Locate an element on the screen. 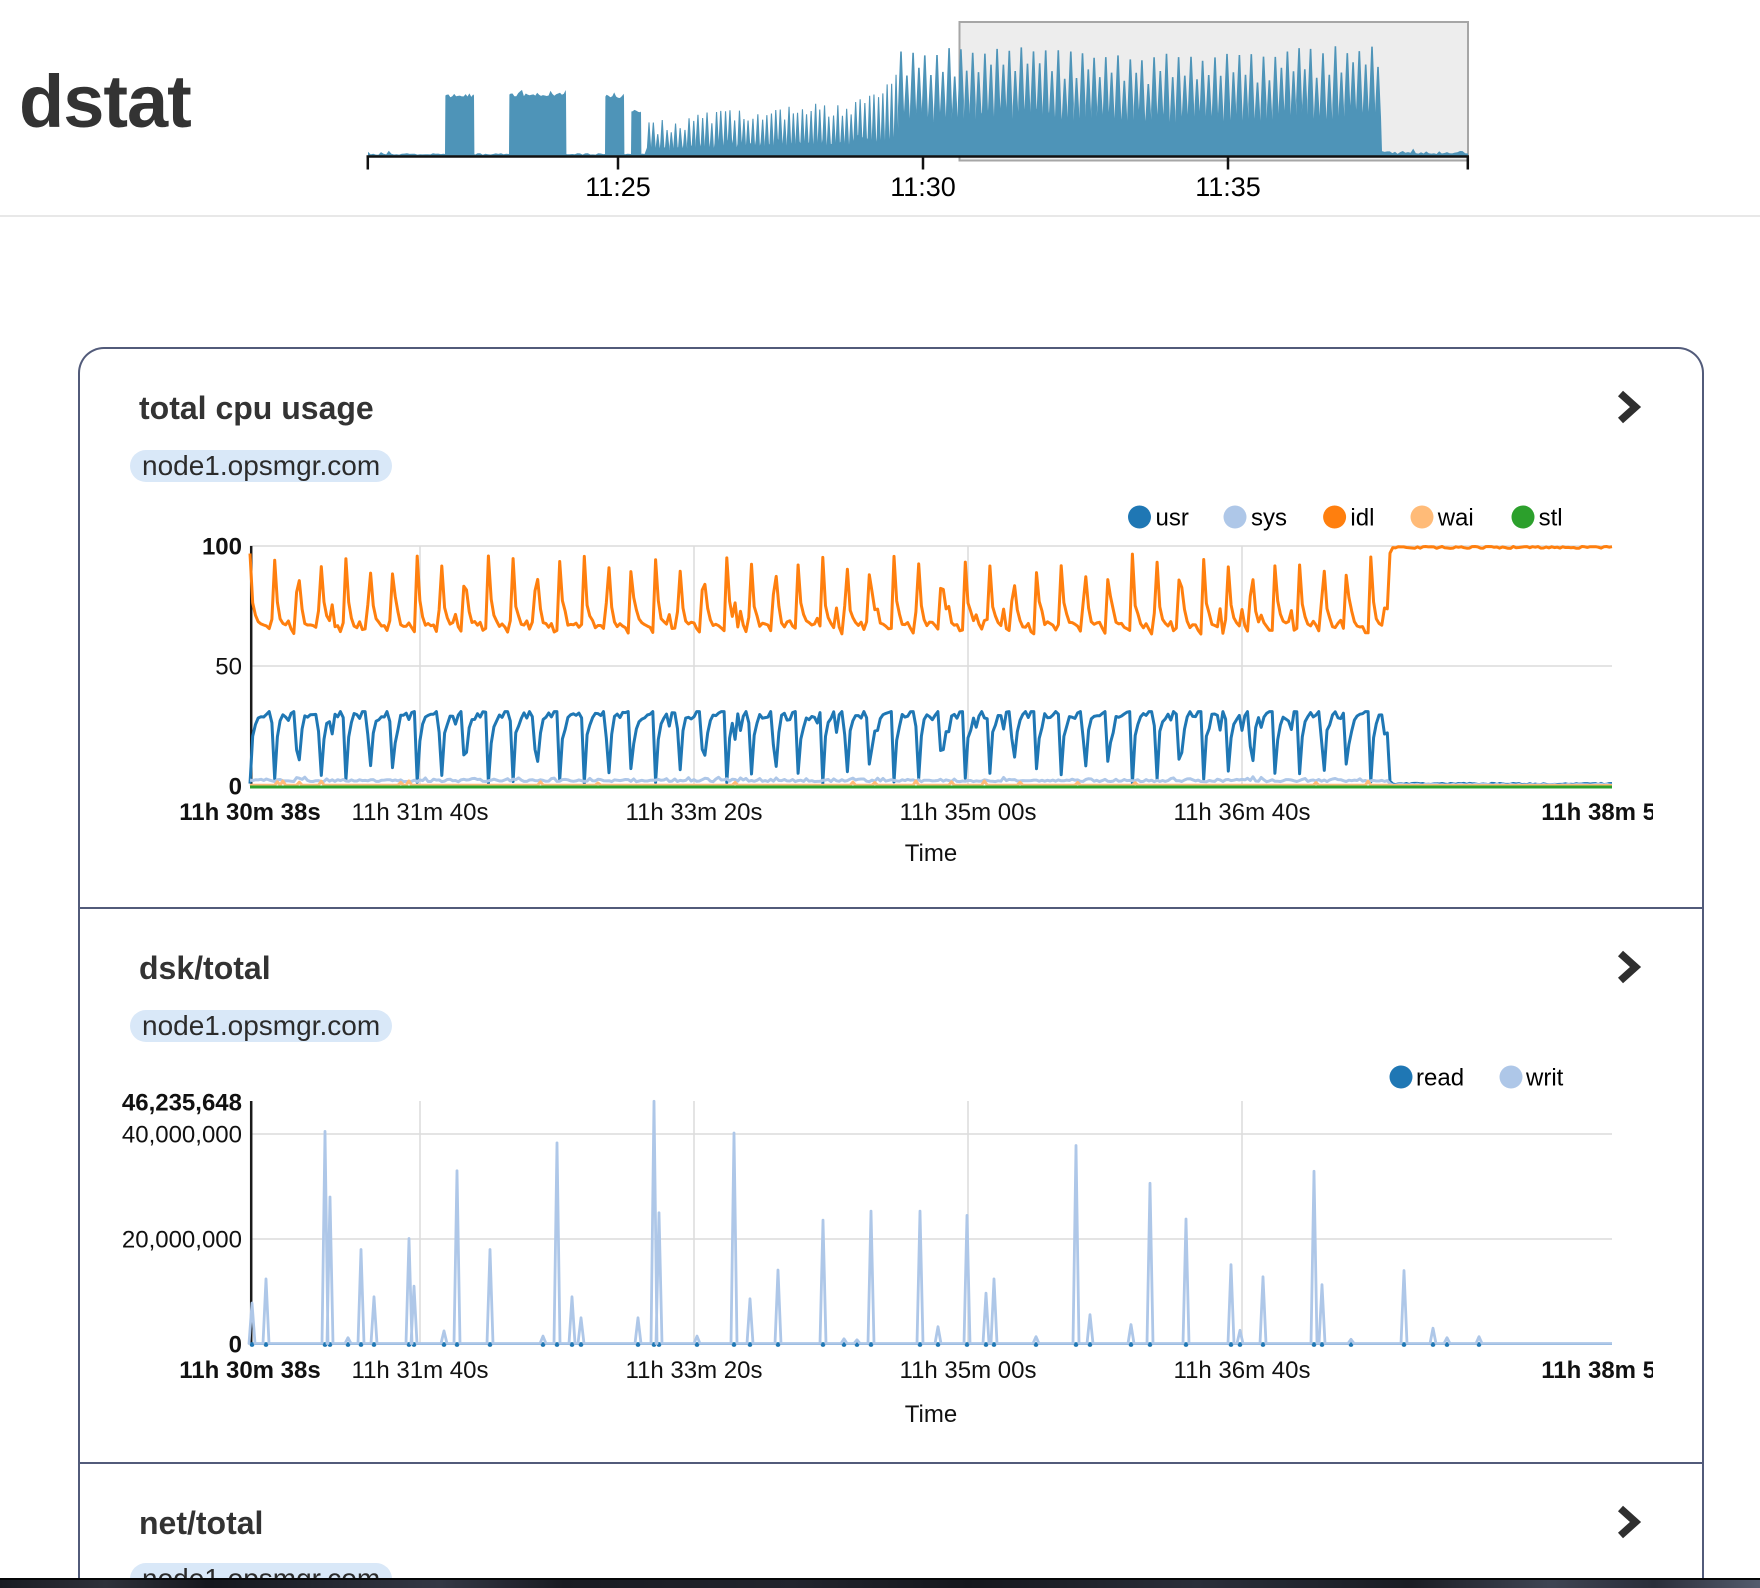  svg-text: 11:25 is located at coordinates (618, 187).